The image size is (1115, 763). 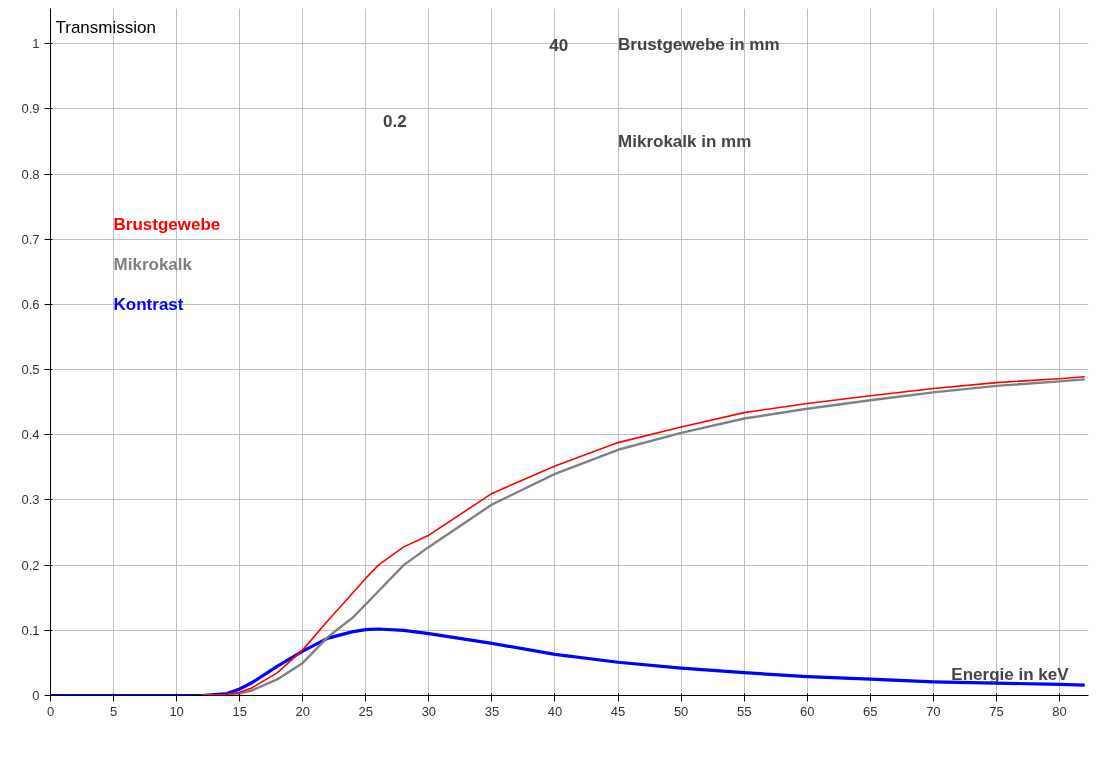 I want to click on y-tick-label: 0.8, so click(x=30, y=174).